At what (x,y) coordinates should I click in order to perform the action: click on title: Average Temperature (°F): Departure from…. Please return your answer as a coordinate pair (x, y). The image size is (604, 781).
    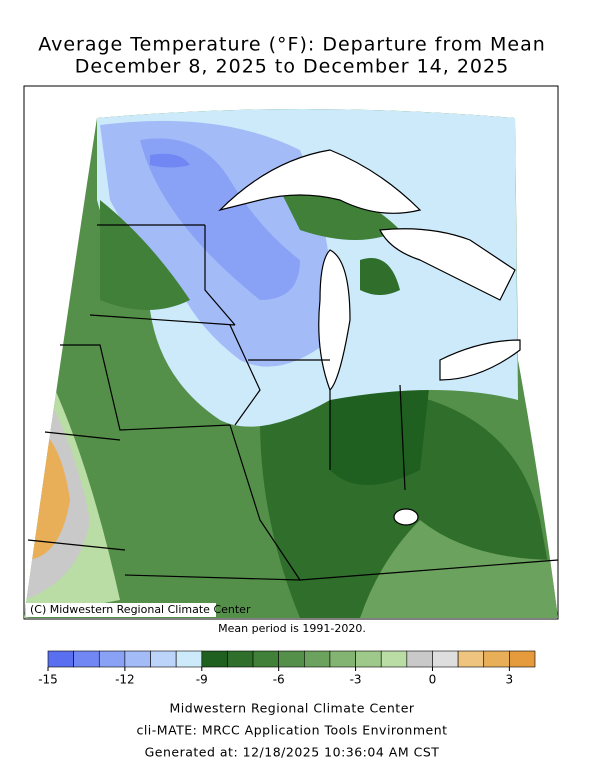
    Looking at the image, I should click on (292, 45).